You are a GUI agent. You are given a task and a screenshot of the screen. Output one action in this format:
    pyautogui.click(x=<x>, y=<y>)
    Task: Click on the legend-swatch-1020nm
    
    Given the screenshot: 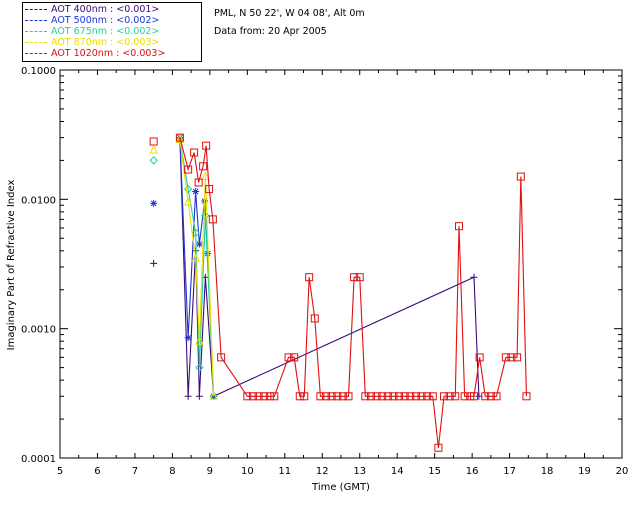 What is the action you would take?
    pyautogui.click(x=36, y=53)
    